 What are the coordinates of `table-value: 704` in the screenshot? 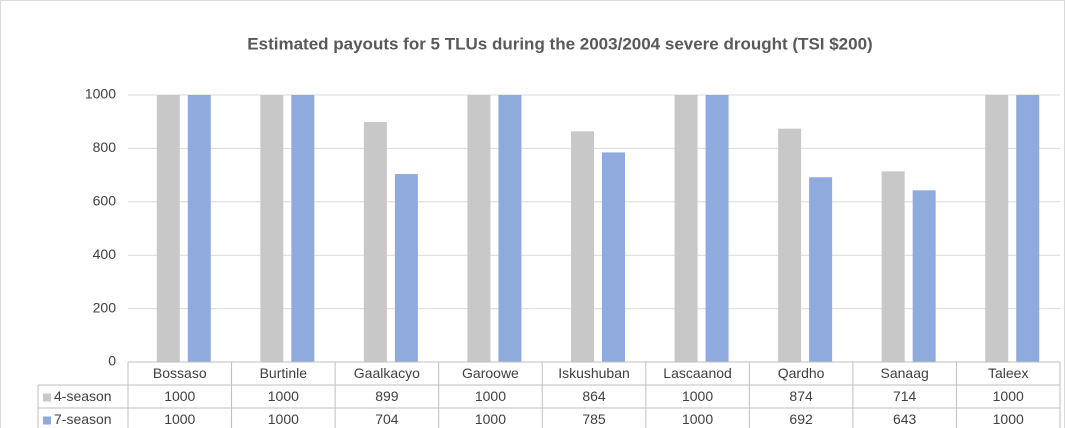 It's located at (387, 419).